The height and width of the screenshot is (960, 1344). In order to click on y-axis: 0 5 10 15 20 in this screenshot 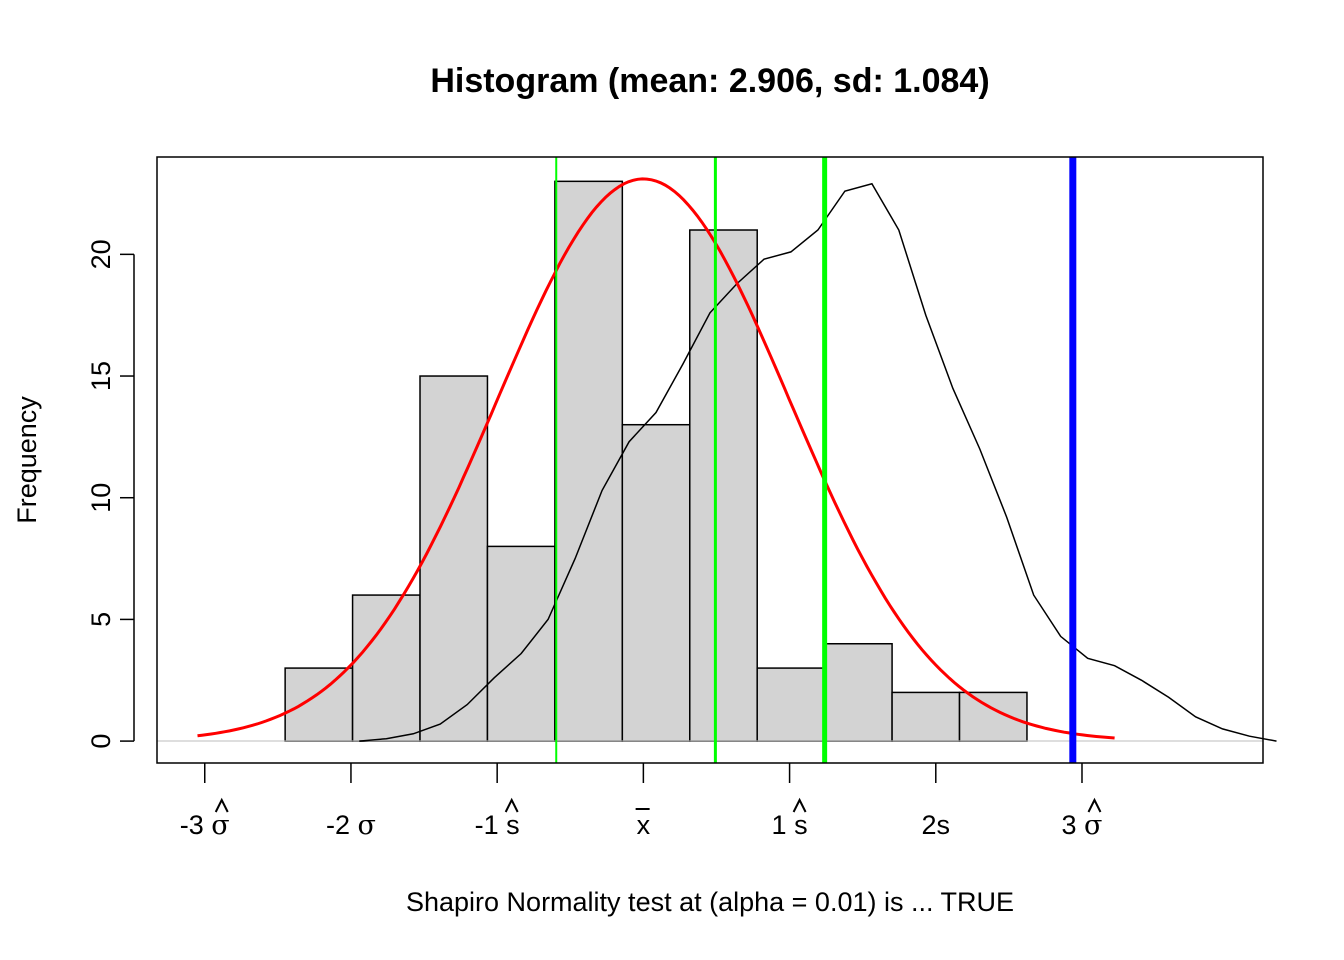, I will do `click(110, 494)`.